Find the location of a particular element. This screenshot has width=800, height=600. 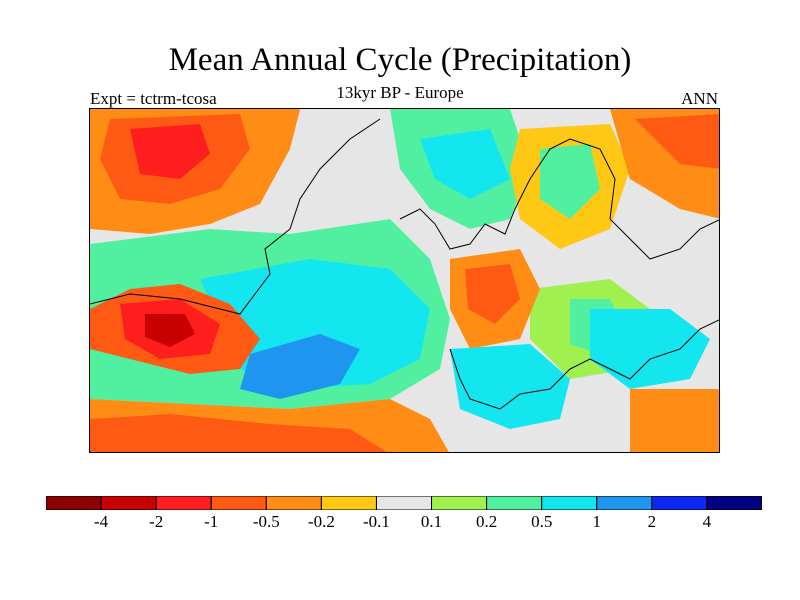

region-atlantic-southwest-peak is located at coordinates (170, 330).